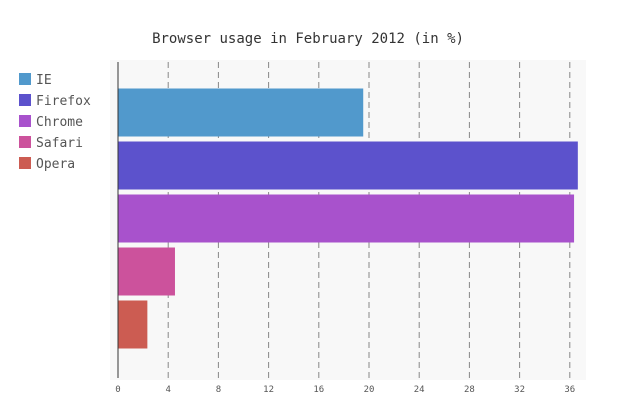  Describe the element at coordinates (63, 101) in the screenshot. I see `legend-label: Firefox` at that location.